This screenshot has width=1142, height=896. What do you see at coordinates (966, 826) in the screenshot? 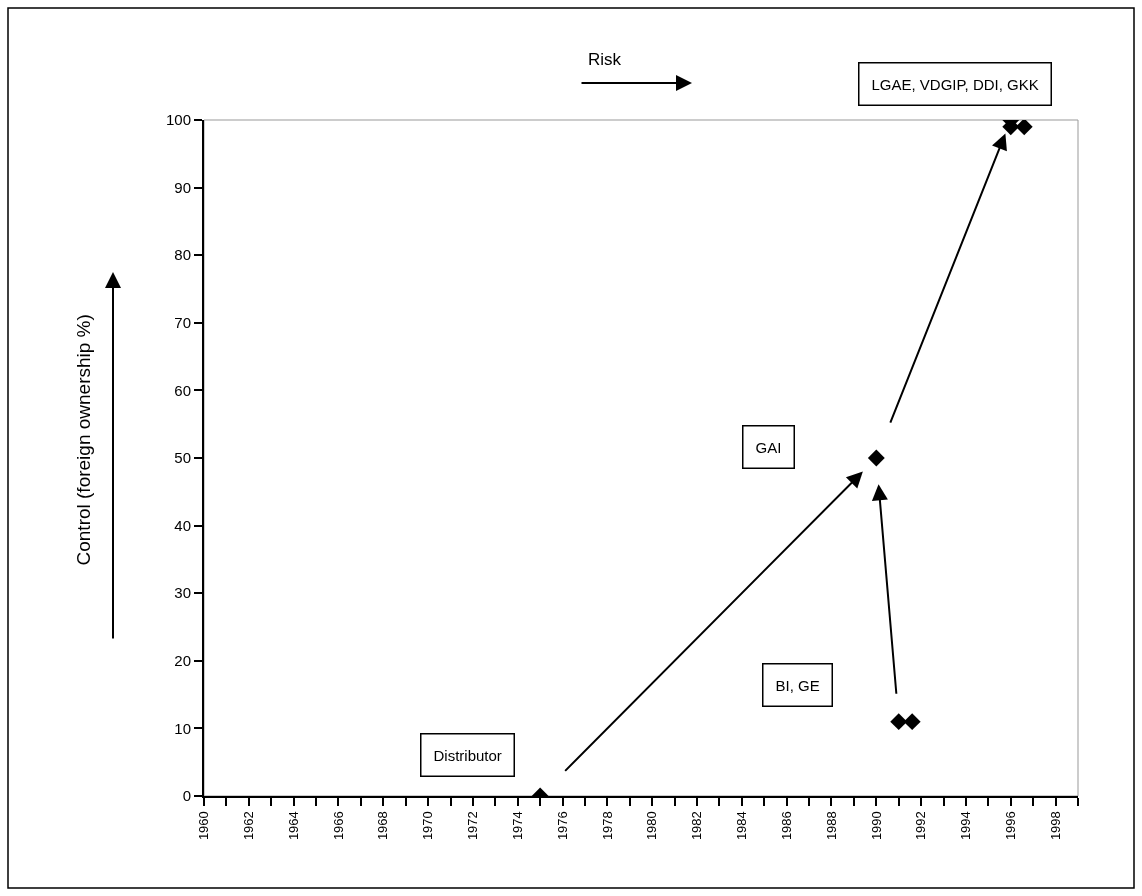
I see `x-tick-label: 1994` at bounding box center [966, 826].